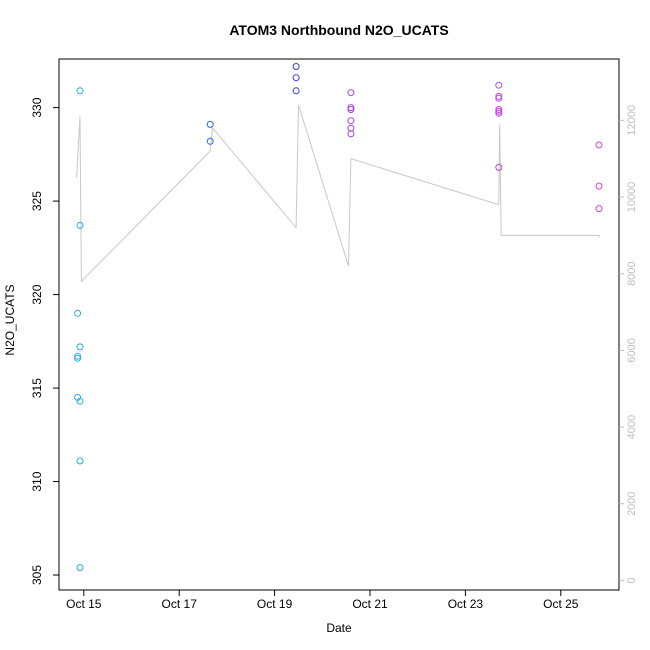  Describe the element at coordinates (632, 427) in the screenshot. I see `y2-tick-label-2: 4000` at that location.